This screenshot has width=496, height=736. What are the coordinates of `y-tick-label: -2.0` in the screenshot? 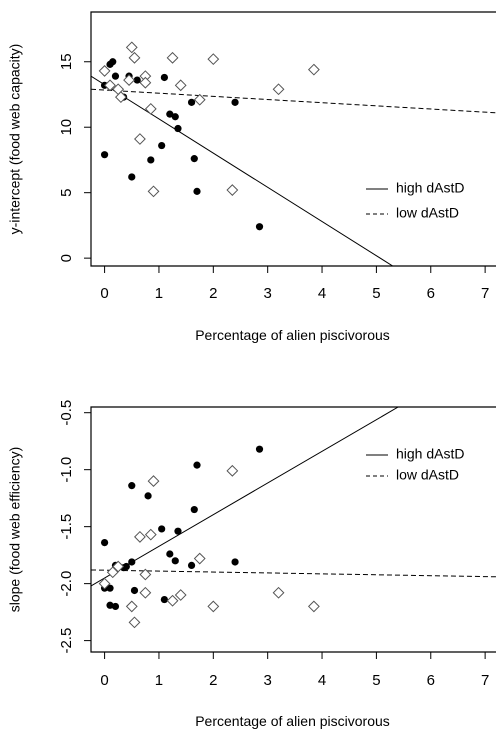 It's located at (66, 584).